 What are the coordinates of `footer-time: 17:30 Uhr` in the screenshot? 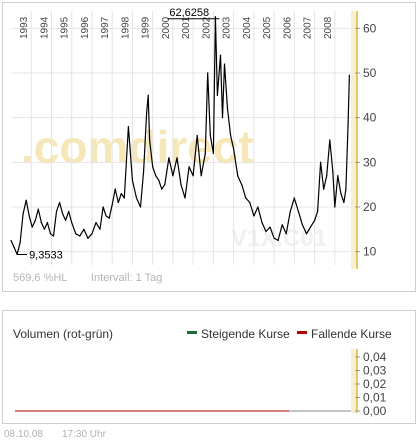 It's located at (84, 434).